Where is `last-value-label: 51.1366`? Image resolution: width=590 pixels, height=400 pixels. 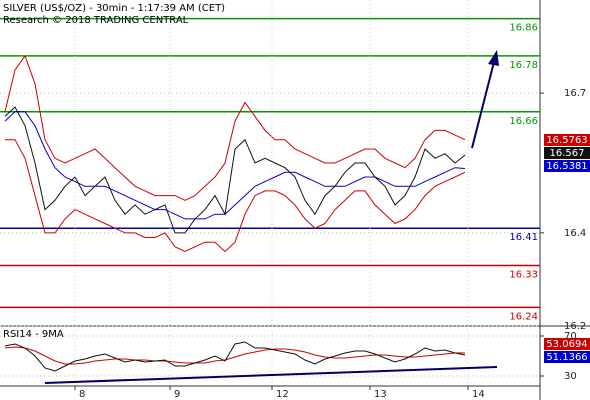 last-value-label: 51.1366 is located at coordinates (566, 357).